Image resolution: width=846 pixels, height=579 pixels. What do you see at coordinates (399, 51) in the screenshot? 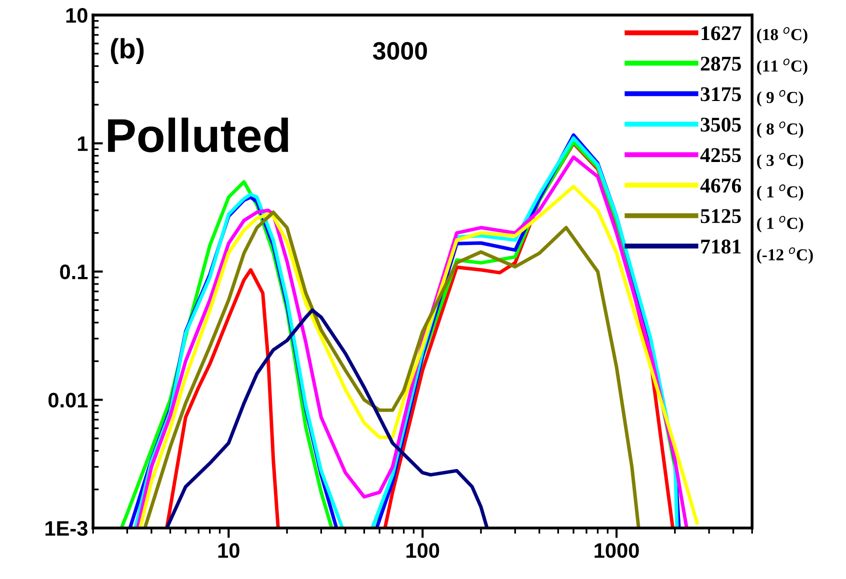
I see `text: 3000` at bounding box center [399, 51].